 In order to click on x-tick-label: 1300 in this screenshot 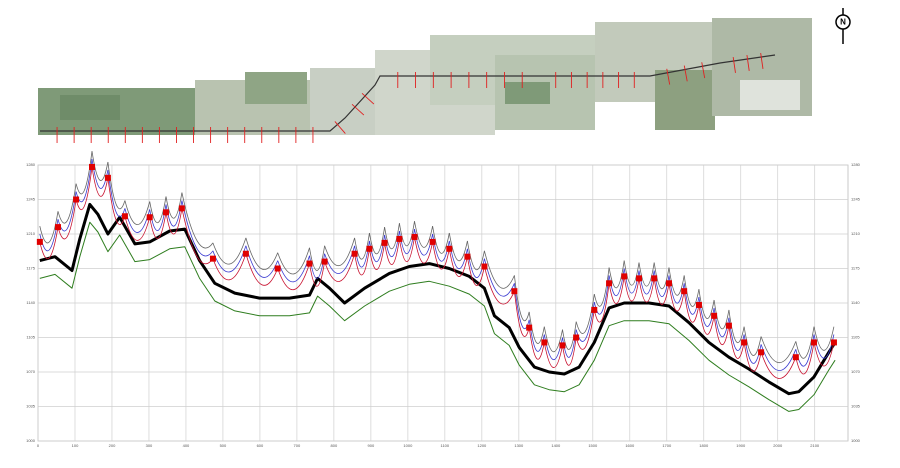, I will do `click(519, 445)`.